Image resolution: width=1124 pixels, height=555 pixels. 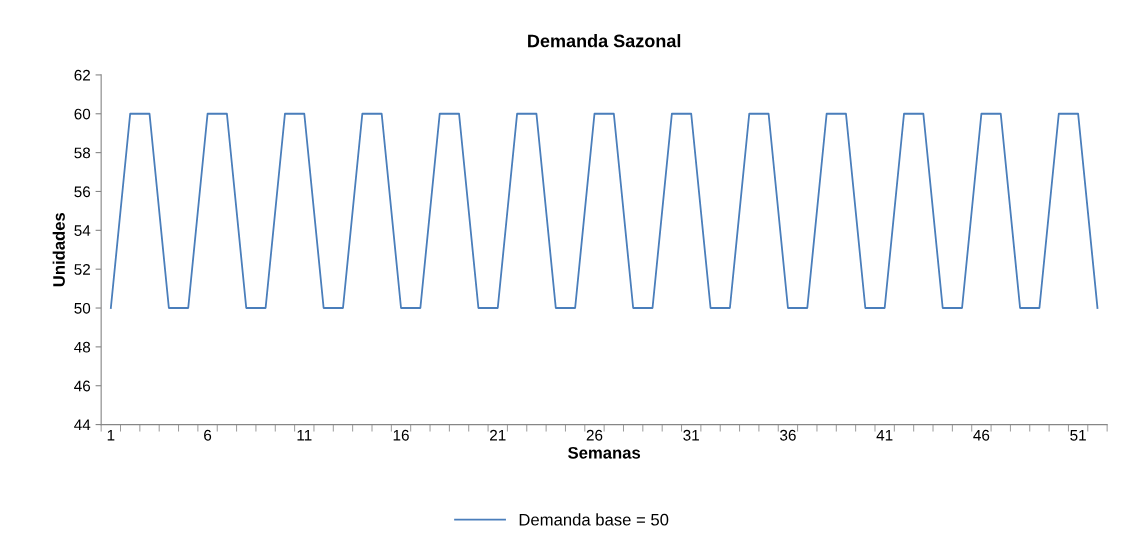 What do you see at coordinates (981, 435) in the screenshot?
I see `x-tick-label: 46` at bounding box center [981, 435].